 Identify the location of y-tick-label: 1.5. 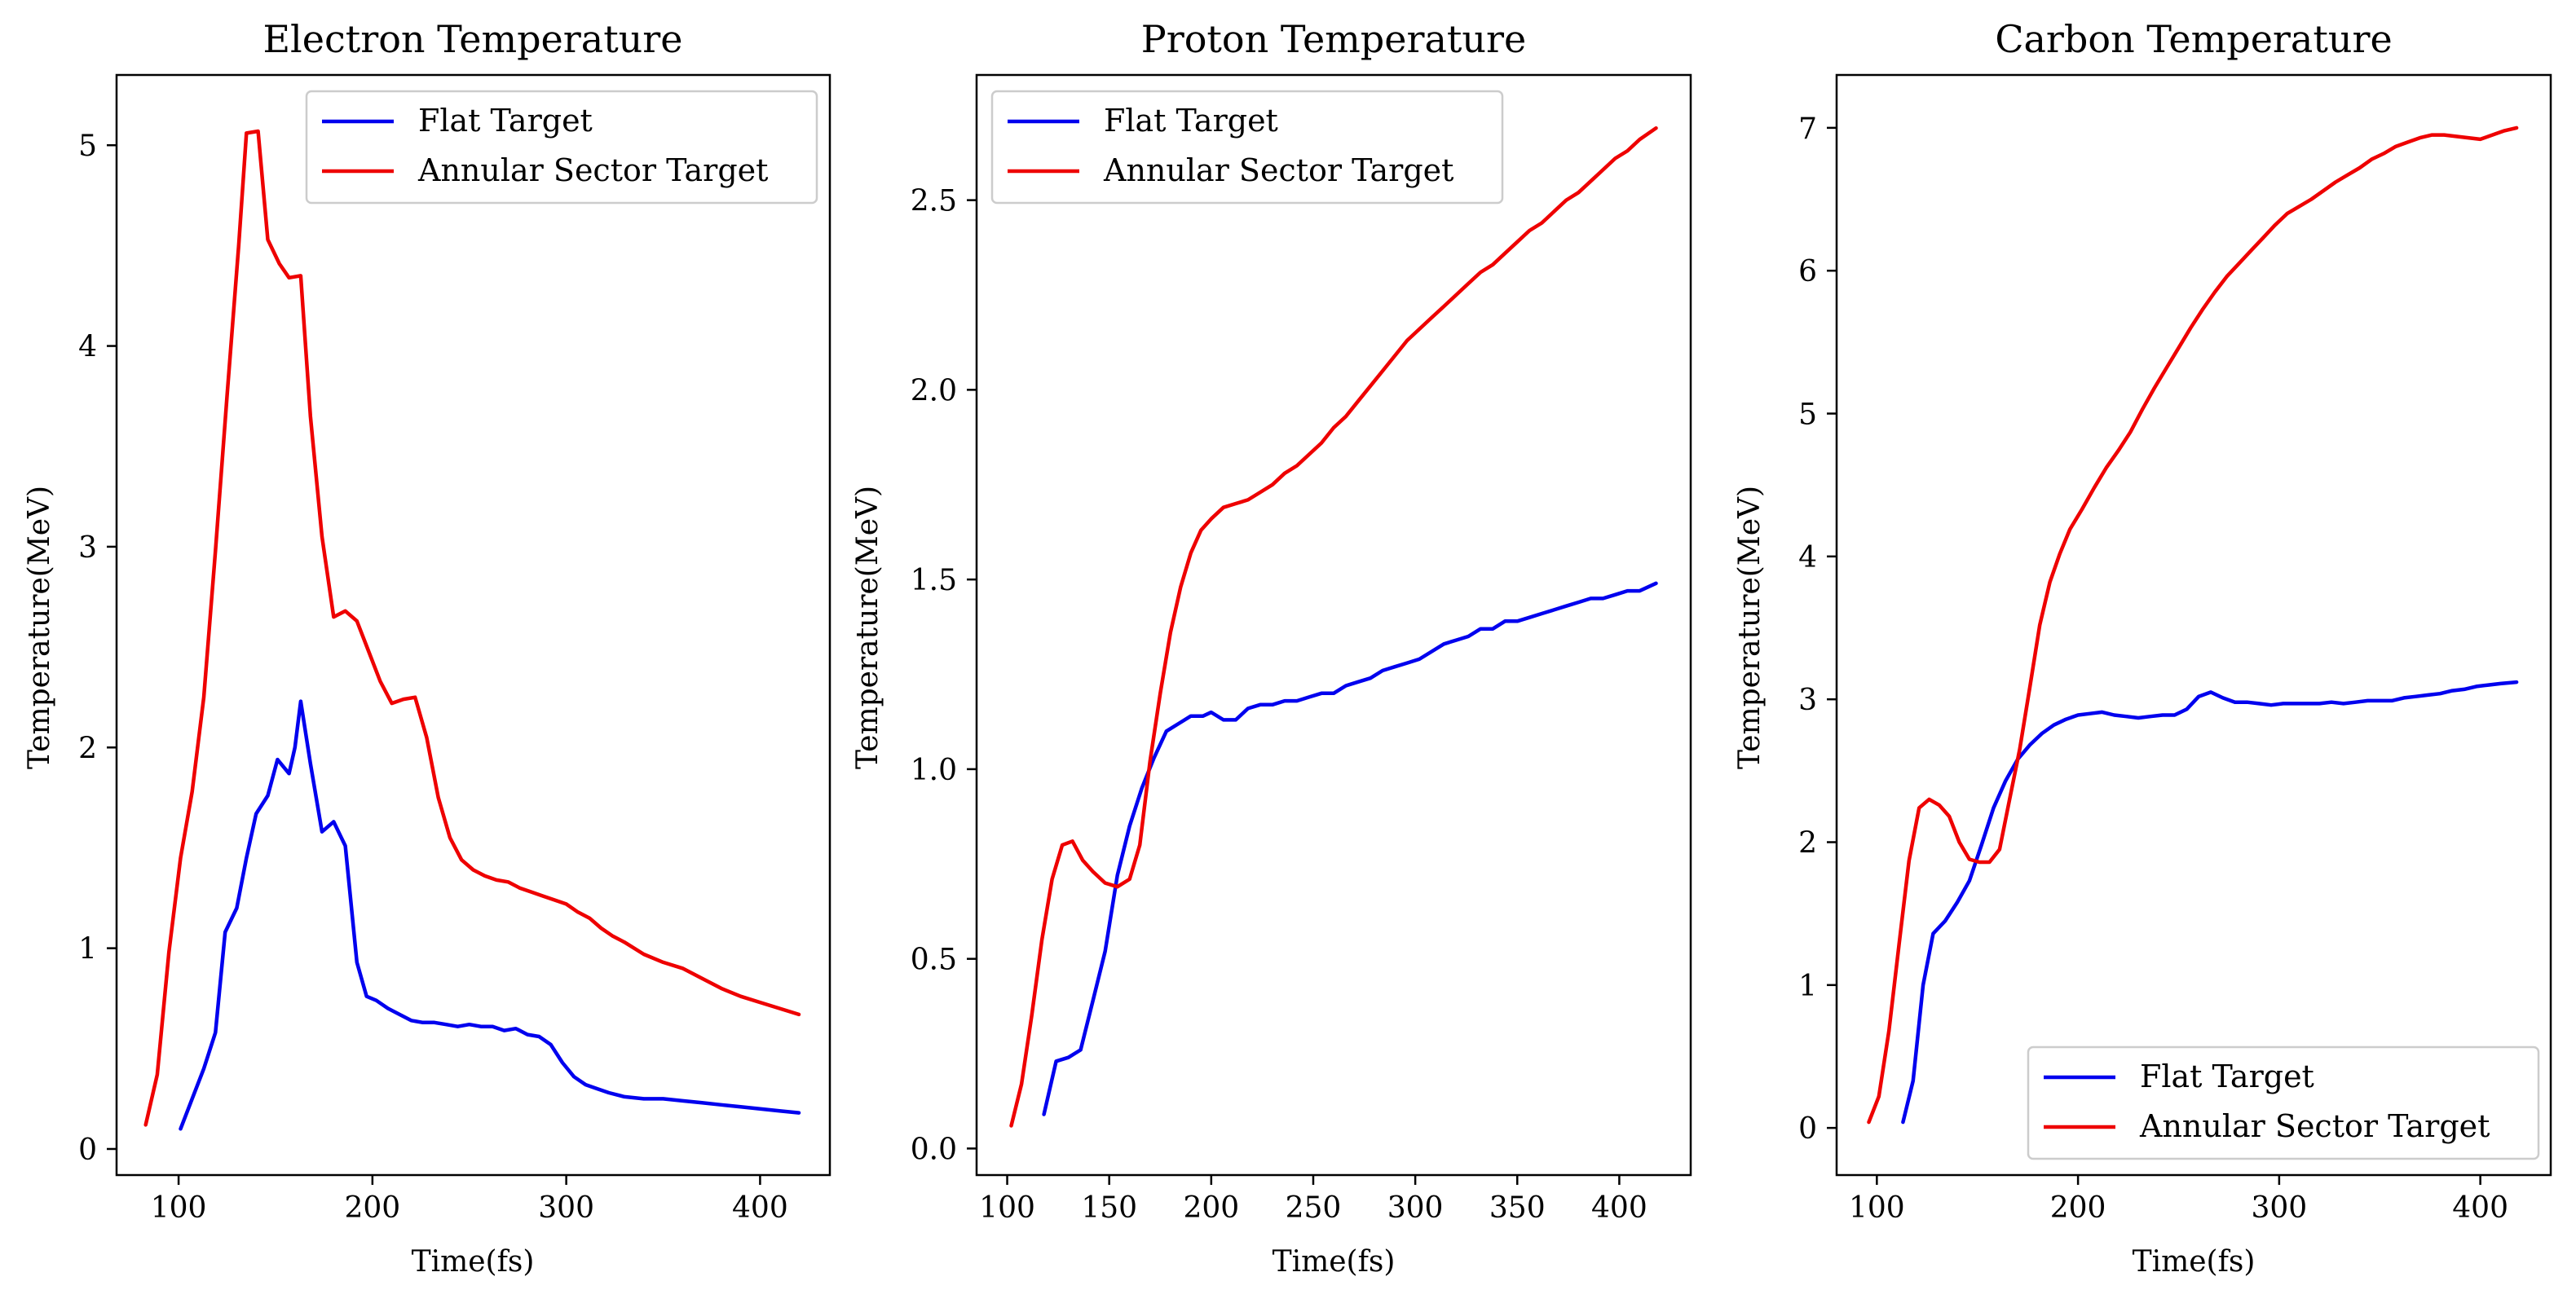
(934, 580).